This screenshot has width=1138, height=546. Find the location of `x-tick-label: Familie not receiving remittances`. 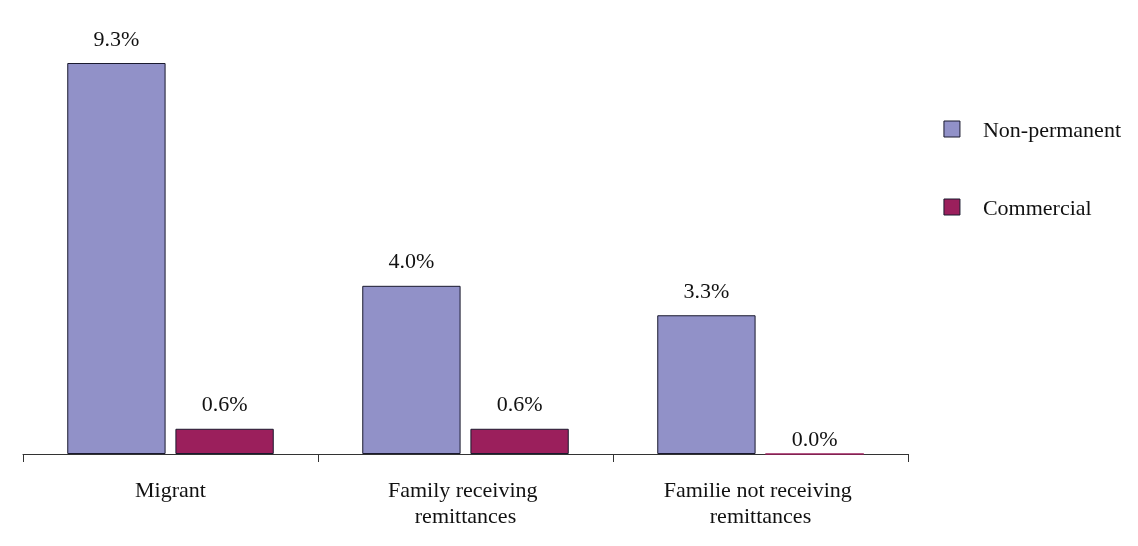

x-tick-label: Familie not receiving remittances is located at coordinates (760, 502).